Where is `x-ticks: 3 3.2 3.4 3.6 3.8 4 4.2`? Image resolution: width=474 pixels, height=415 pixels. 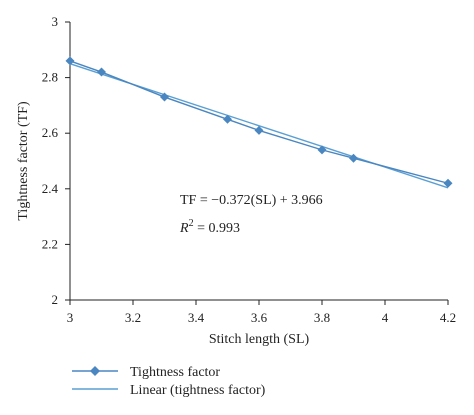 x-ticks: 3 3.2 3.4 3.6 3.8 4 4.2 is located at coordinates (261, 312).